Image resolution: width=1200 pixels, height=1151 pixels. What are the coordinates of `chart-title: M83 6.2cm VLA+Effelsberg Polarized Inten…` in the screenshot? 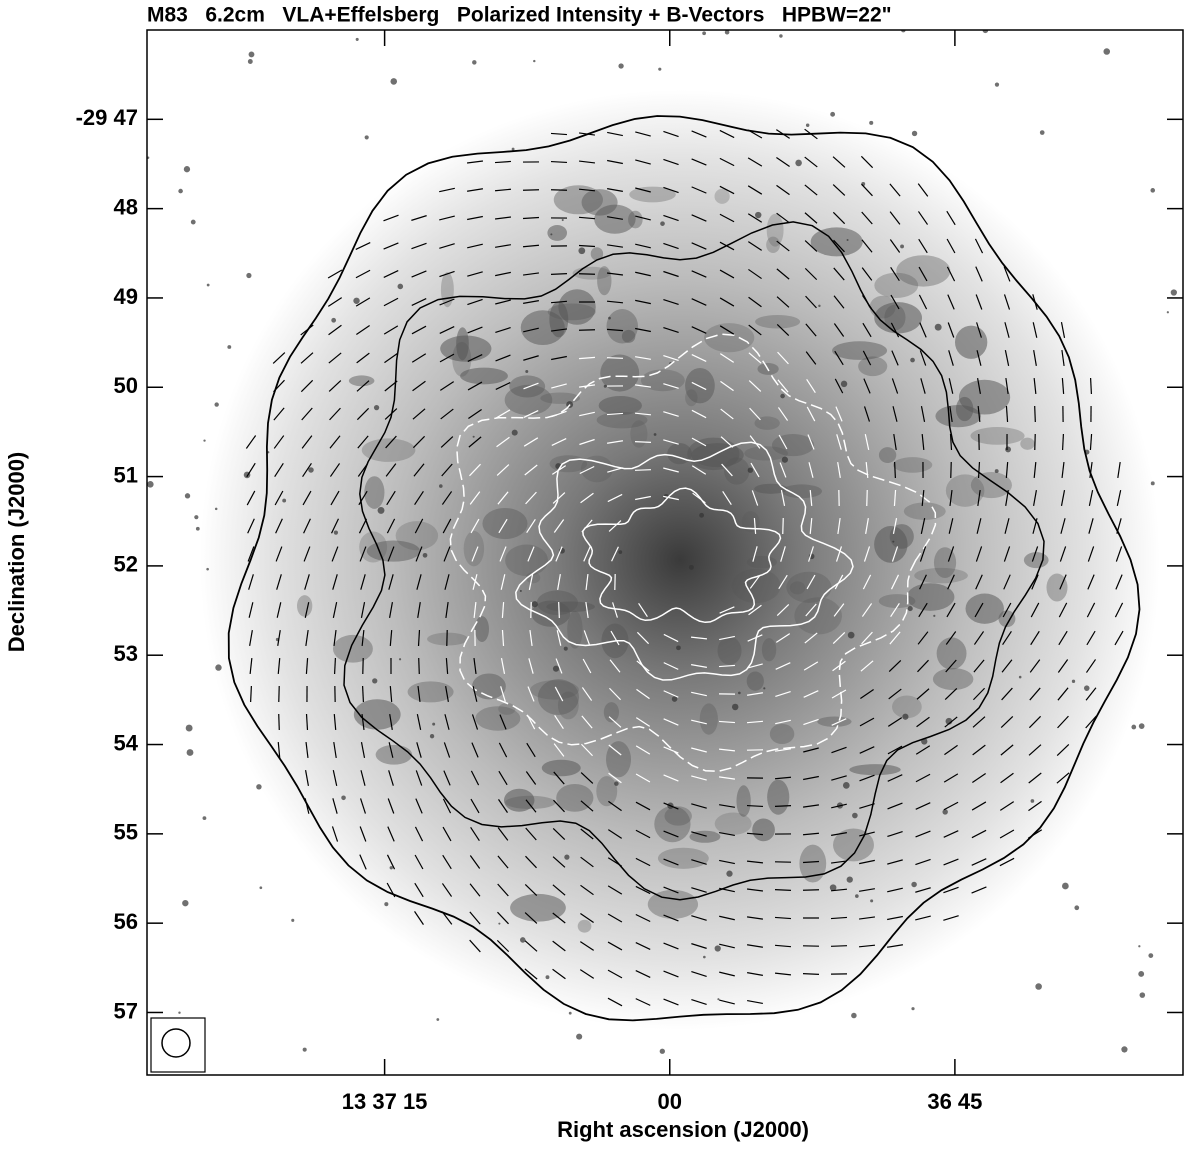 It's located at (519, 15).